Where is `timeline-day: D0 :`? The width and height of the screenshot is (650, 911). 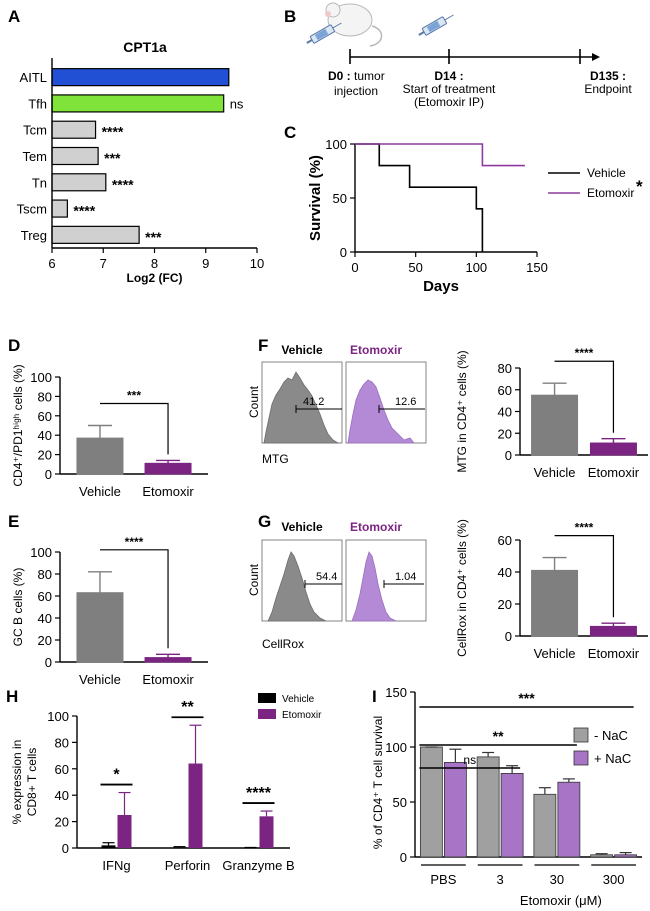
timeline-day: D0 : is located at coordinates (339, 76).